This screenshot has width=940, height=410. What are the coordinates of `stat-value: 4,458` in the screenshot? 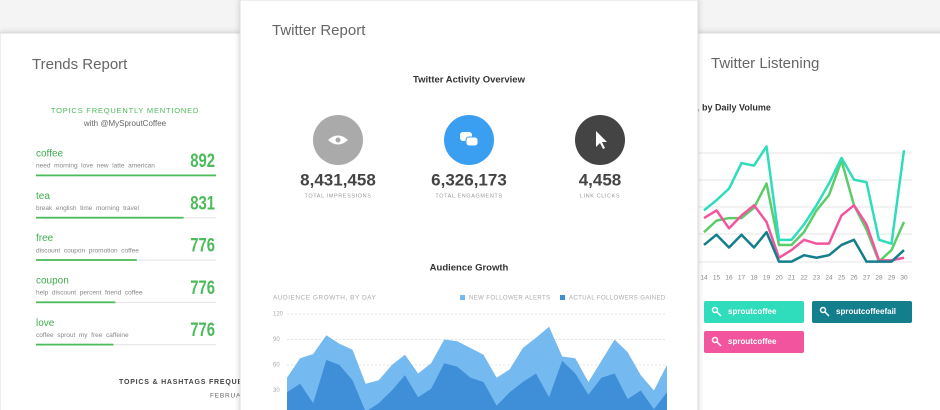 It's located at (600, 179).